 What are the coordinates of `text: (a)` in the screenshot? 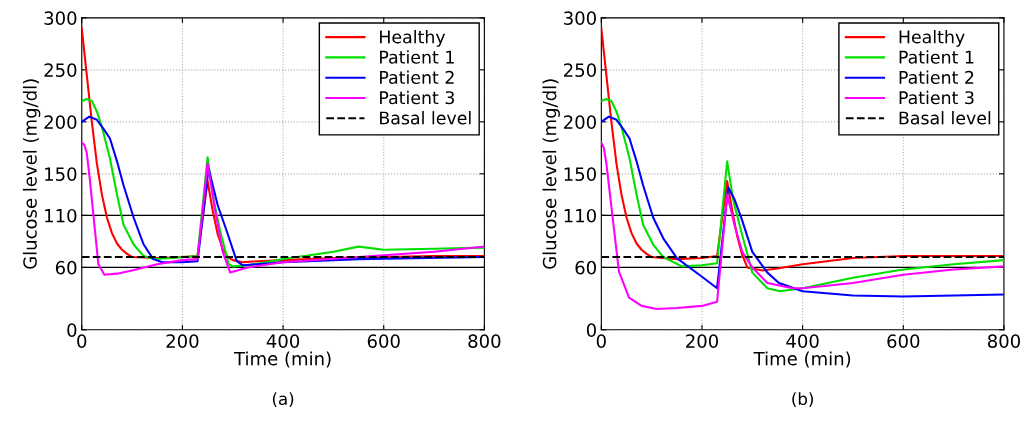 It's located at (283, 400).